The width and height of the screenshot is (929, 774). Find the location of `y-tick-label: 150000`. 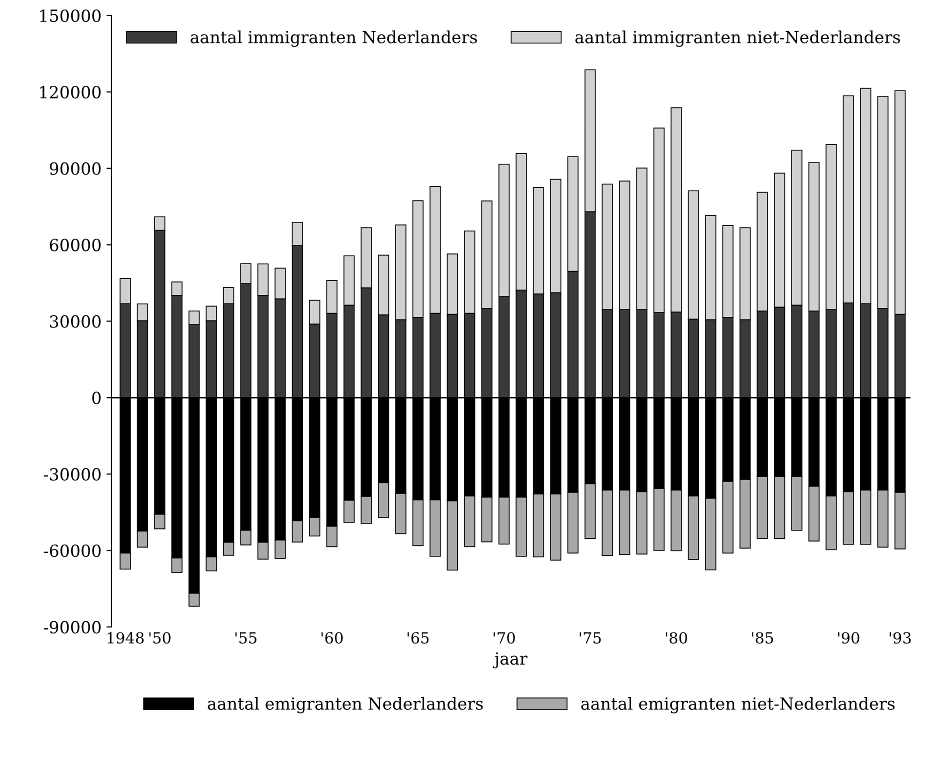

y-tick-label: 150000 is located at coordinates (70, 15).